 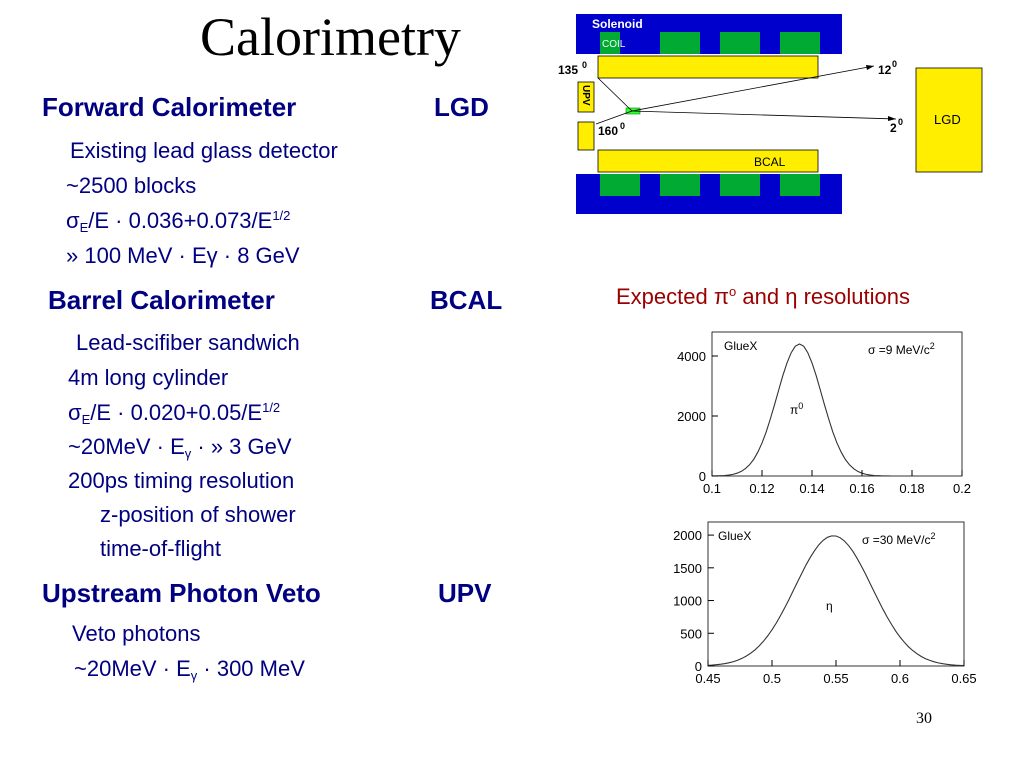 I want to click on forward-resolution: σE/E · 0.036+0.073/E1/2, so click(x=178, y=221).